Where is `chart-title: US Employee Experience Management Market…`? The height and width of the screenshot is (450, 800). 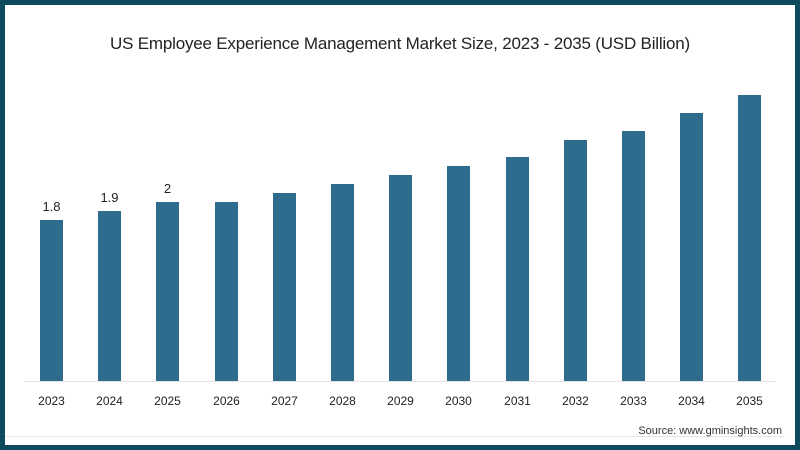
chart-title: US Employee Experience Management Market… is located at coordinates (400, 43).